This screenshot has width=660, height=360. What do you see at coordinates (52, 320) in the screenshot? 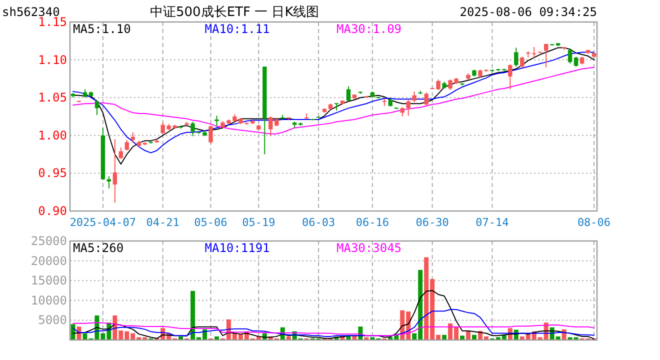
I see `y-tick-label: 5000` at bounding box center [52, 320].